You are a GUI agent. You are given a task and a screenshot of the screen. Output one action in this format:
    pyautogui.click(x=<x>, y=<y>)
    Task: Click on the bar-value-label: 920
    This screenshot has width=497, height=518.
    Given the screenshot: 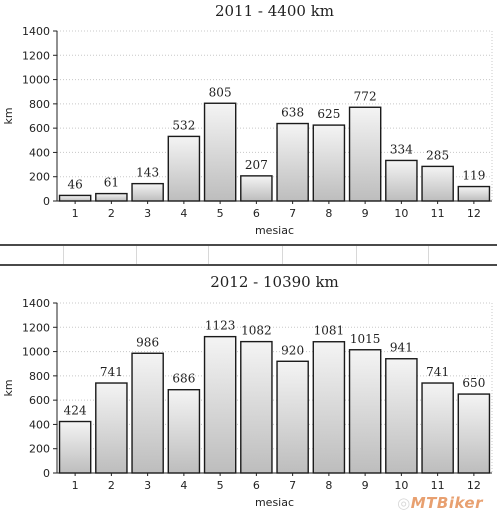 What is the action you would take?
    pyautogui.click(x=292, y=350)
    